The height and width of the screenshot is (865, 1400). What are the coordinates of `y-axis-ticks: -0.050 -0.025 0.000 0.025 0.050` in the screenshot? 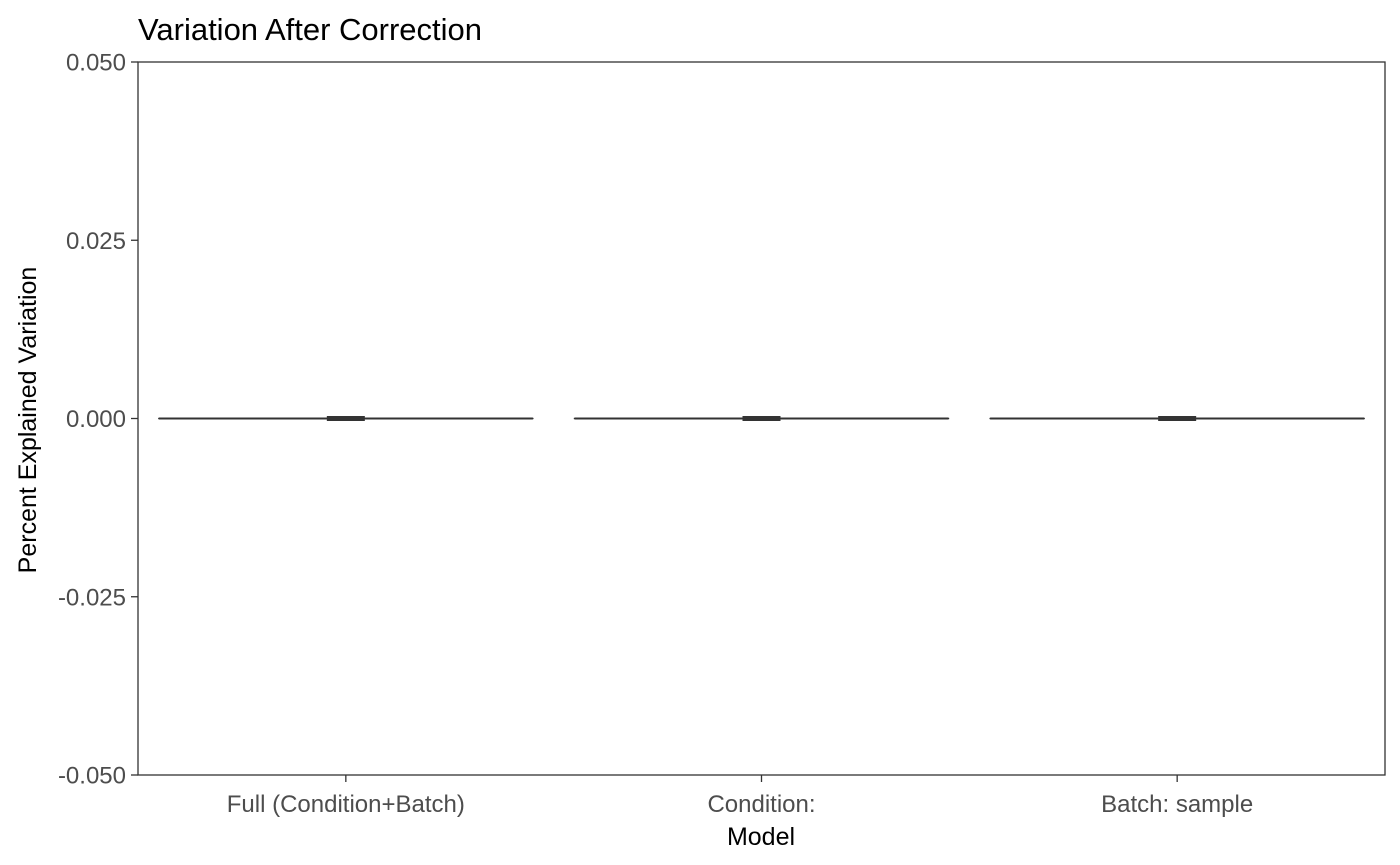 It's located at (98, 420).